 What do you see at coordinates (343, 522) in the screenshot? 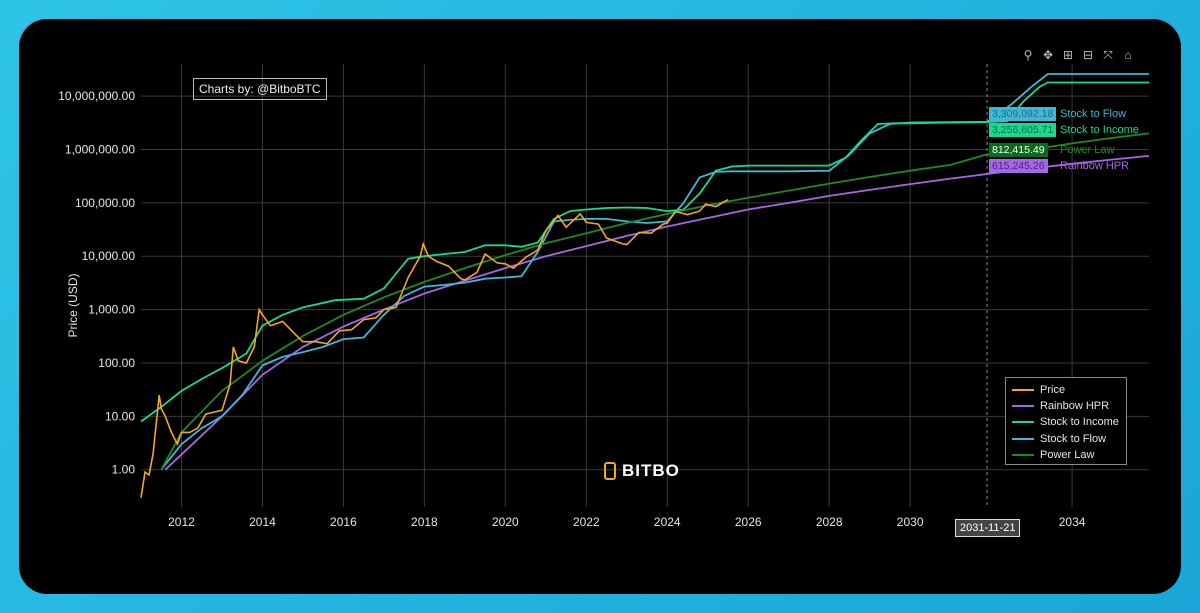
I see `x-tick-label: 2016` at bounding box center [343, 522].